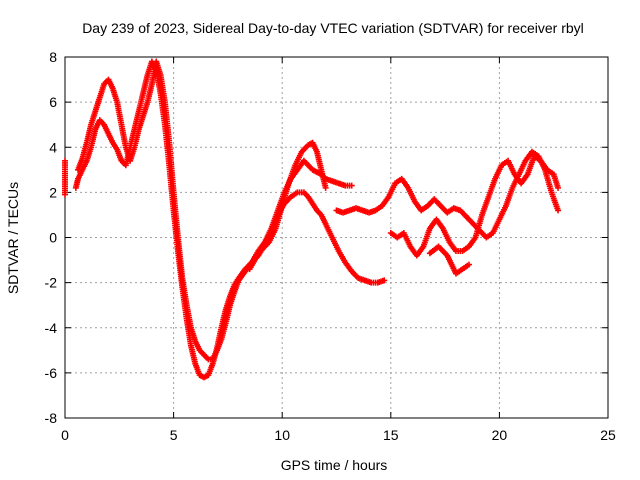  What do you see at coordinates (449, 260) in the screenshot?
I see `series-trace-g` at bounding box center [449, 260].